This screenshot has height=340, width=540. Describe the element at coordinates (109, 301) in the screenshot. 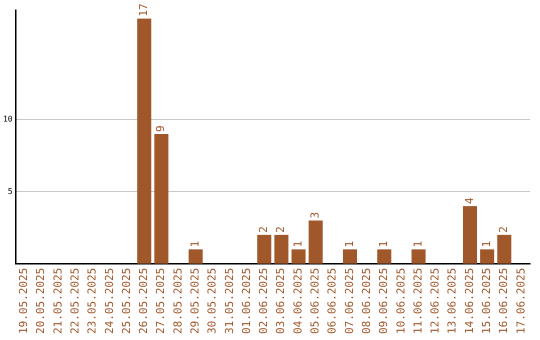

I see `x-tick-label: 24.05.2025` at that location.